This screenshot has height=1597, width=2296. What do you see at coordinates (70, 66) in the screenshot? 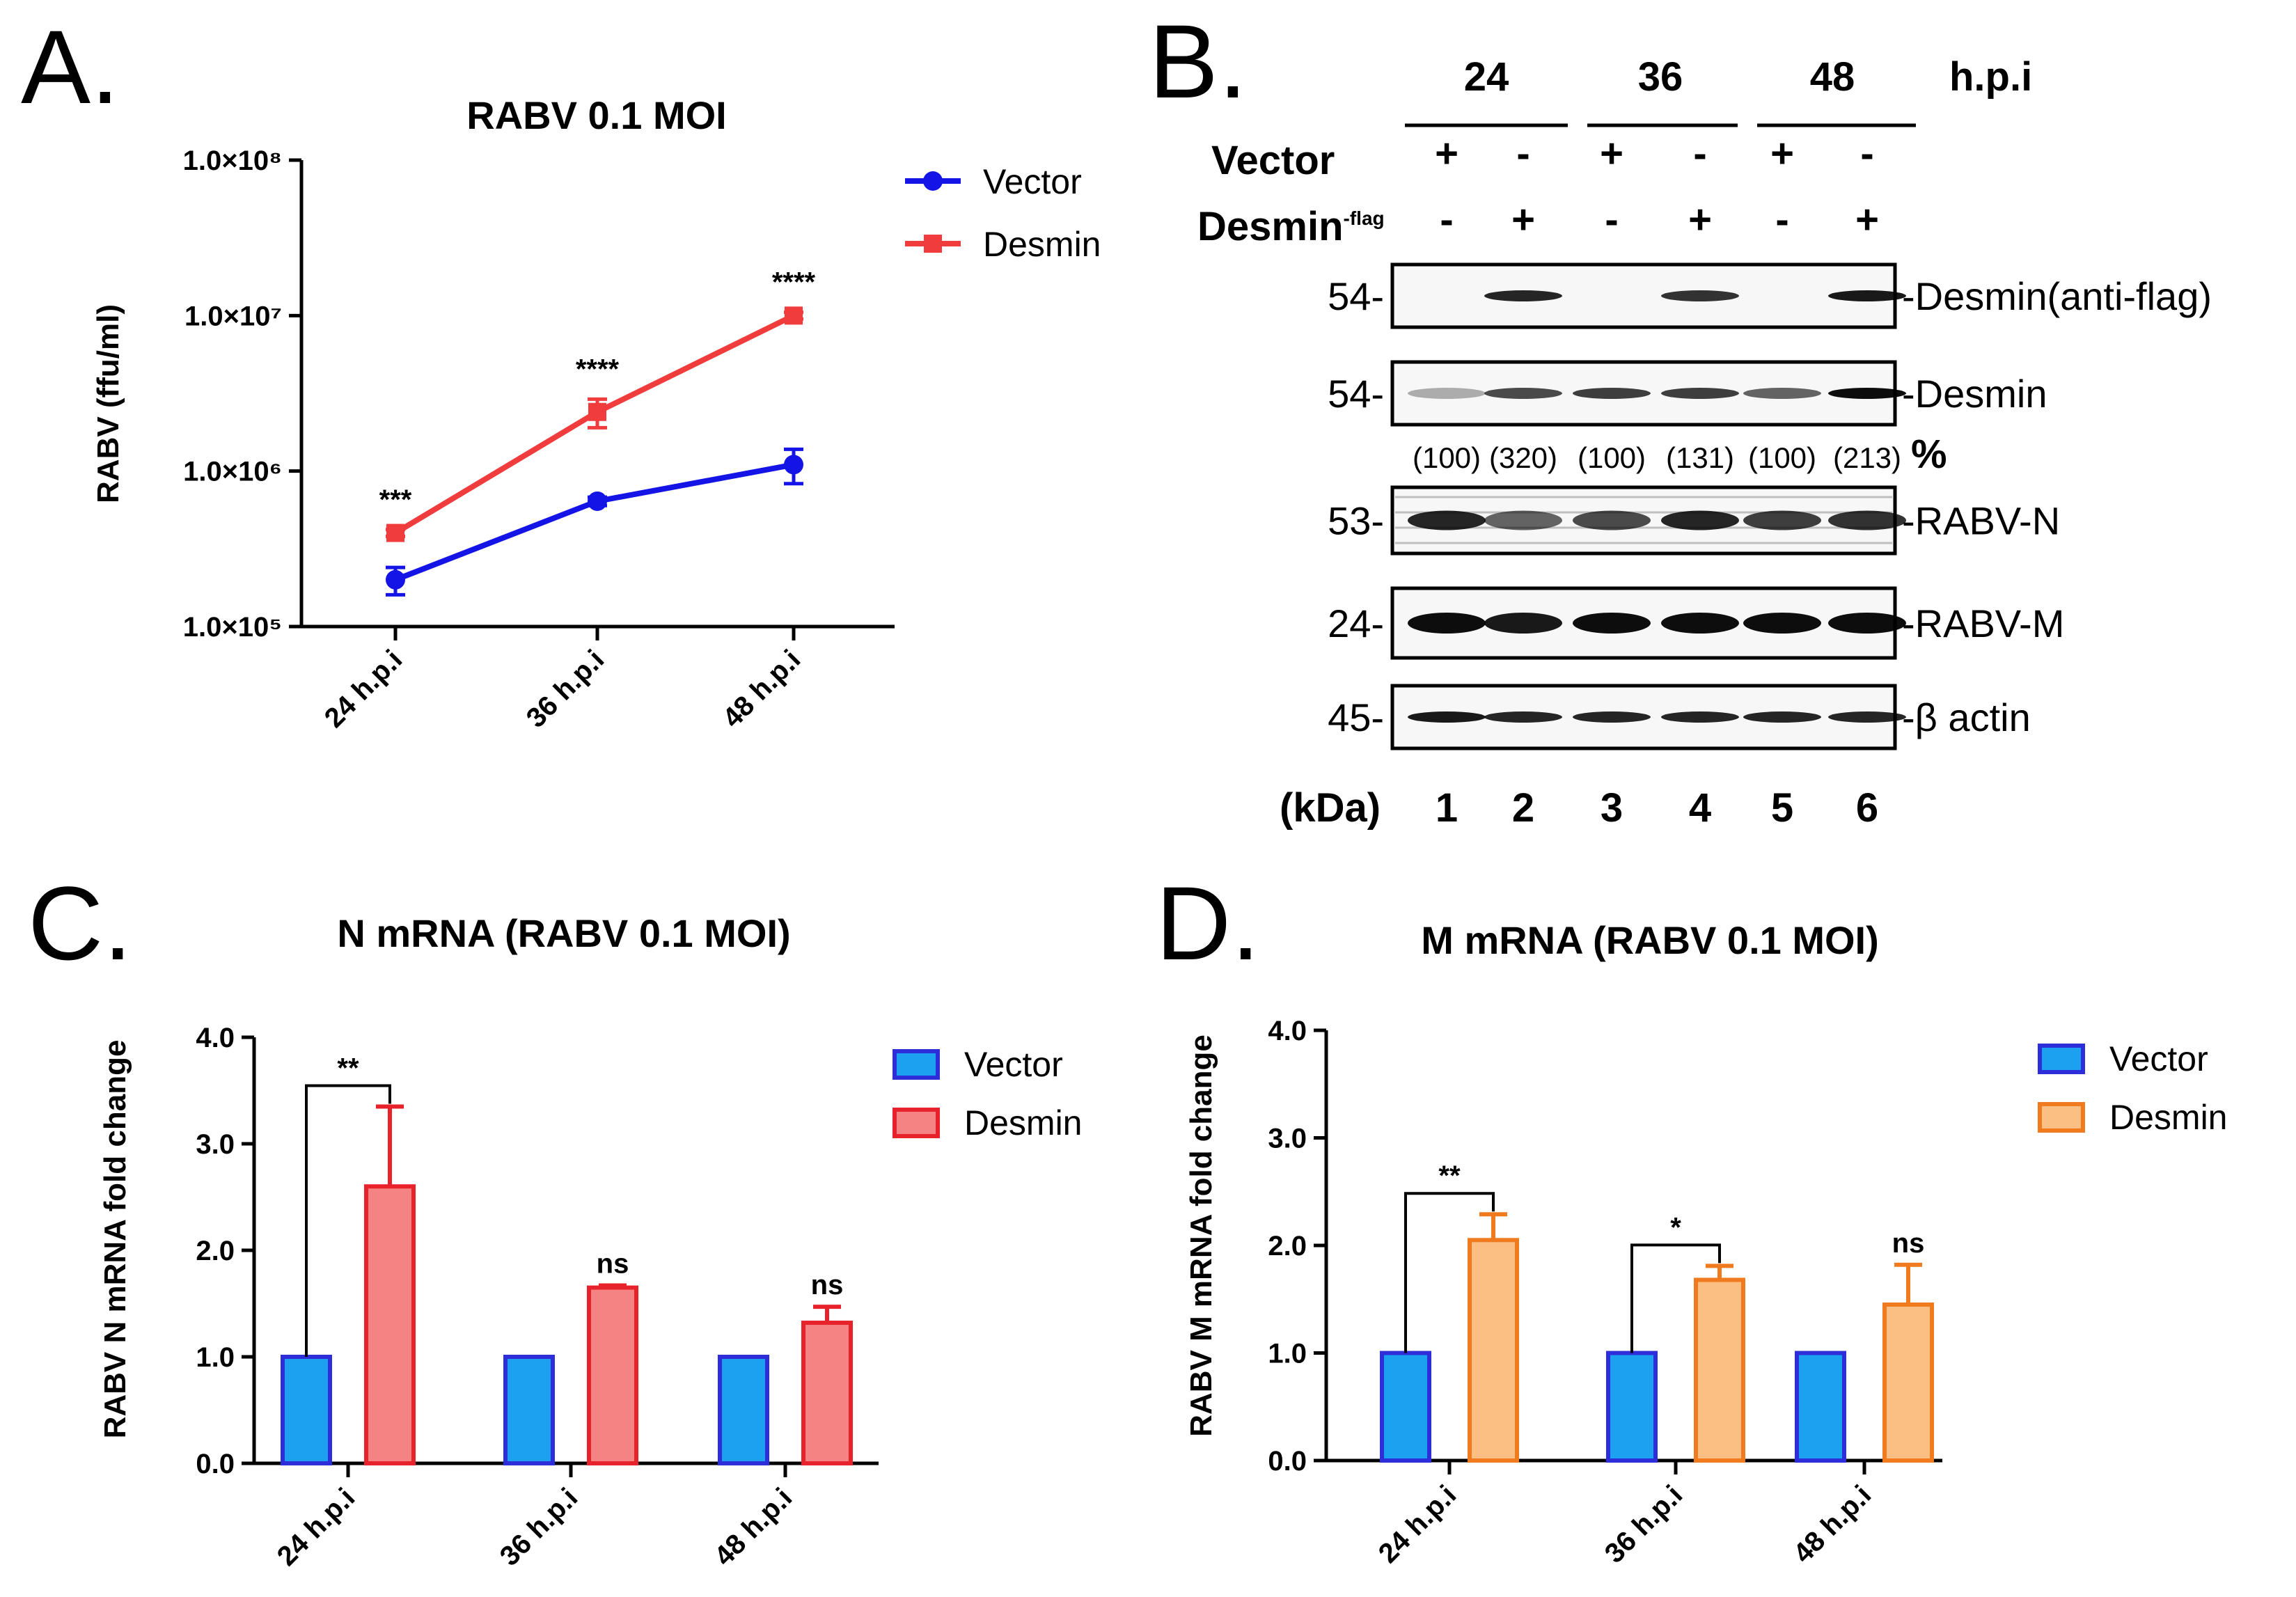
I see `panel-letter-a: A.` at bounding box center [70, 66].